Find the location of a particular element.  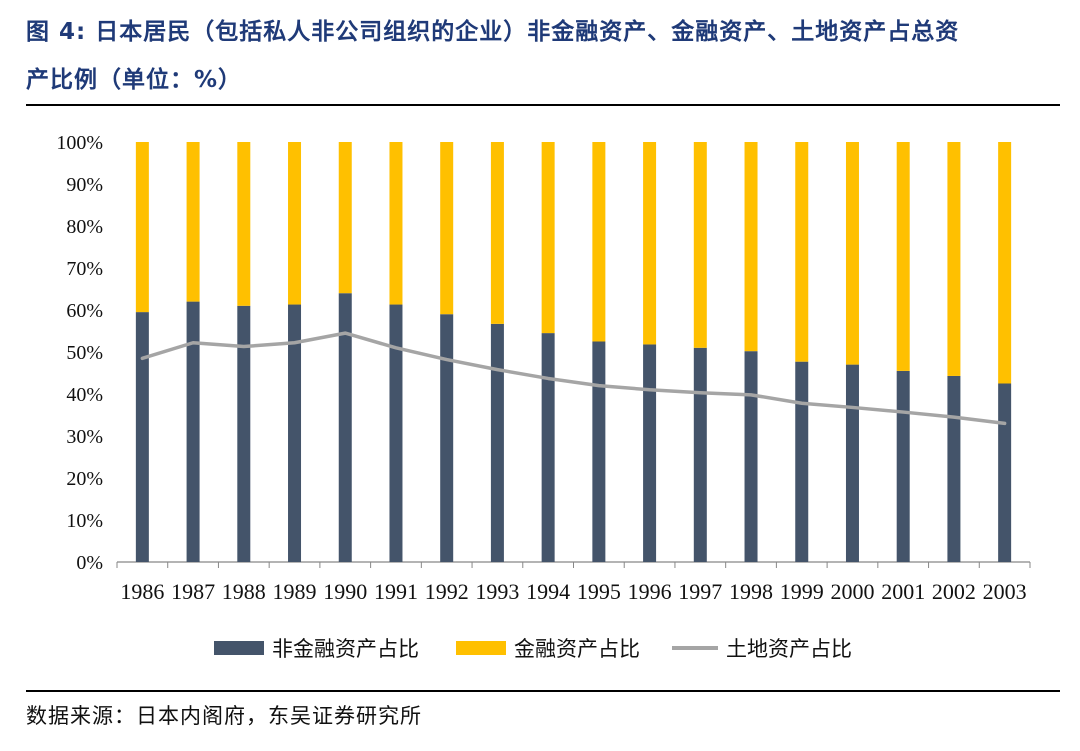

land-line-group is located at coordinates (573, 378).